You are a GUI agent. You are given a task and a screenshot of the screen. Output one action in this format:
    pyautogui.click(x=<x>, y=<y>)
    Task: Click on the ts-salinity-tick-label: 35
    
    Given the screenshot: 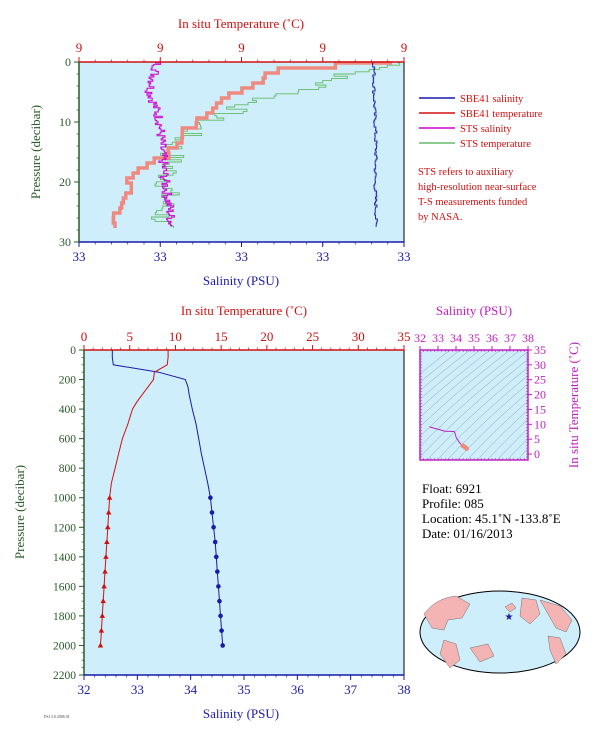 What is the action you would take?
    pyautogui.click(x=474, y=338)
    